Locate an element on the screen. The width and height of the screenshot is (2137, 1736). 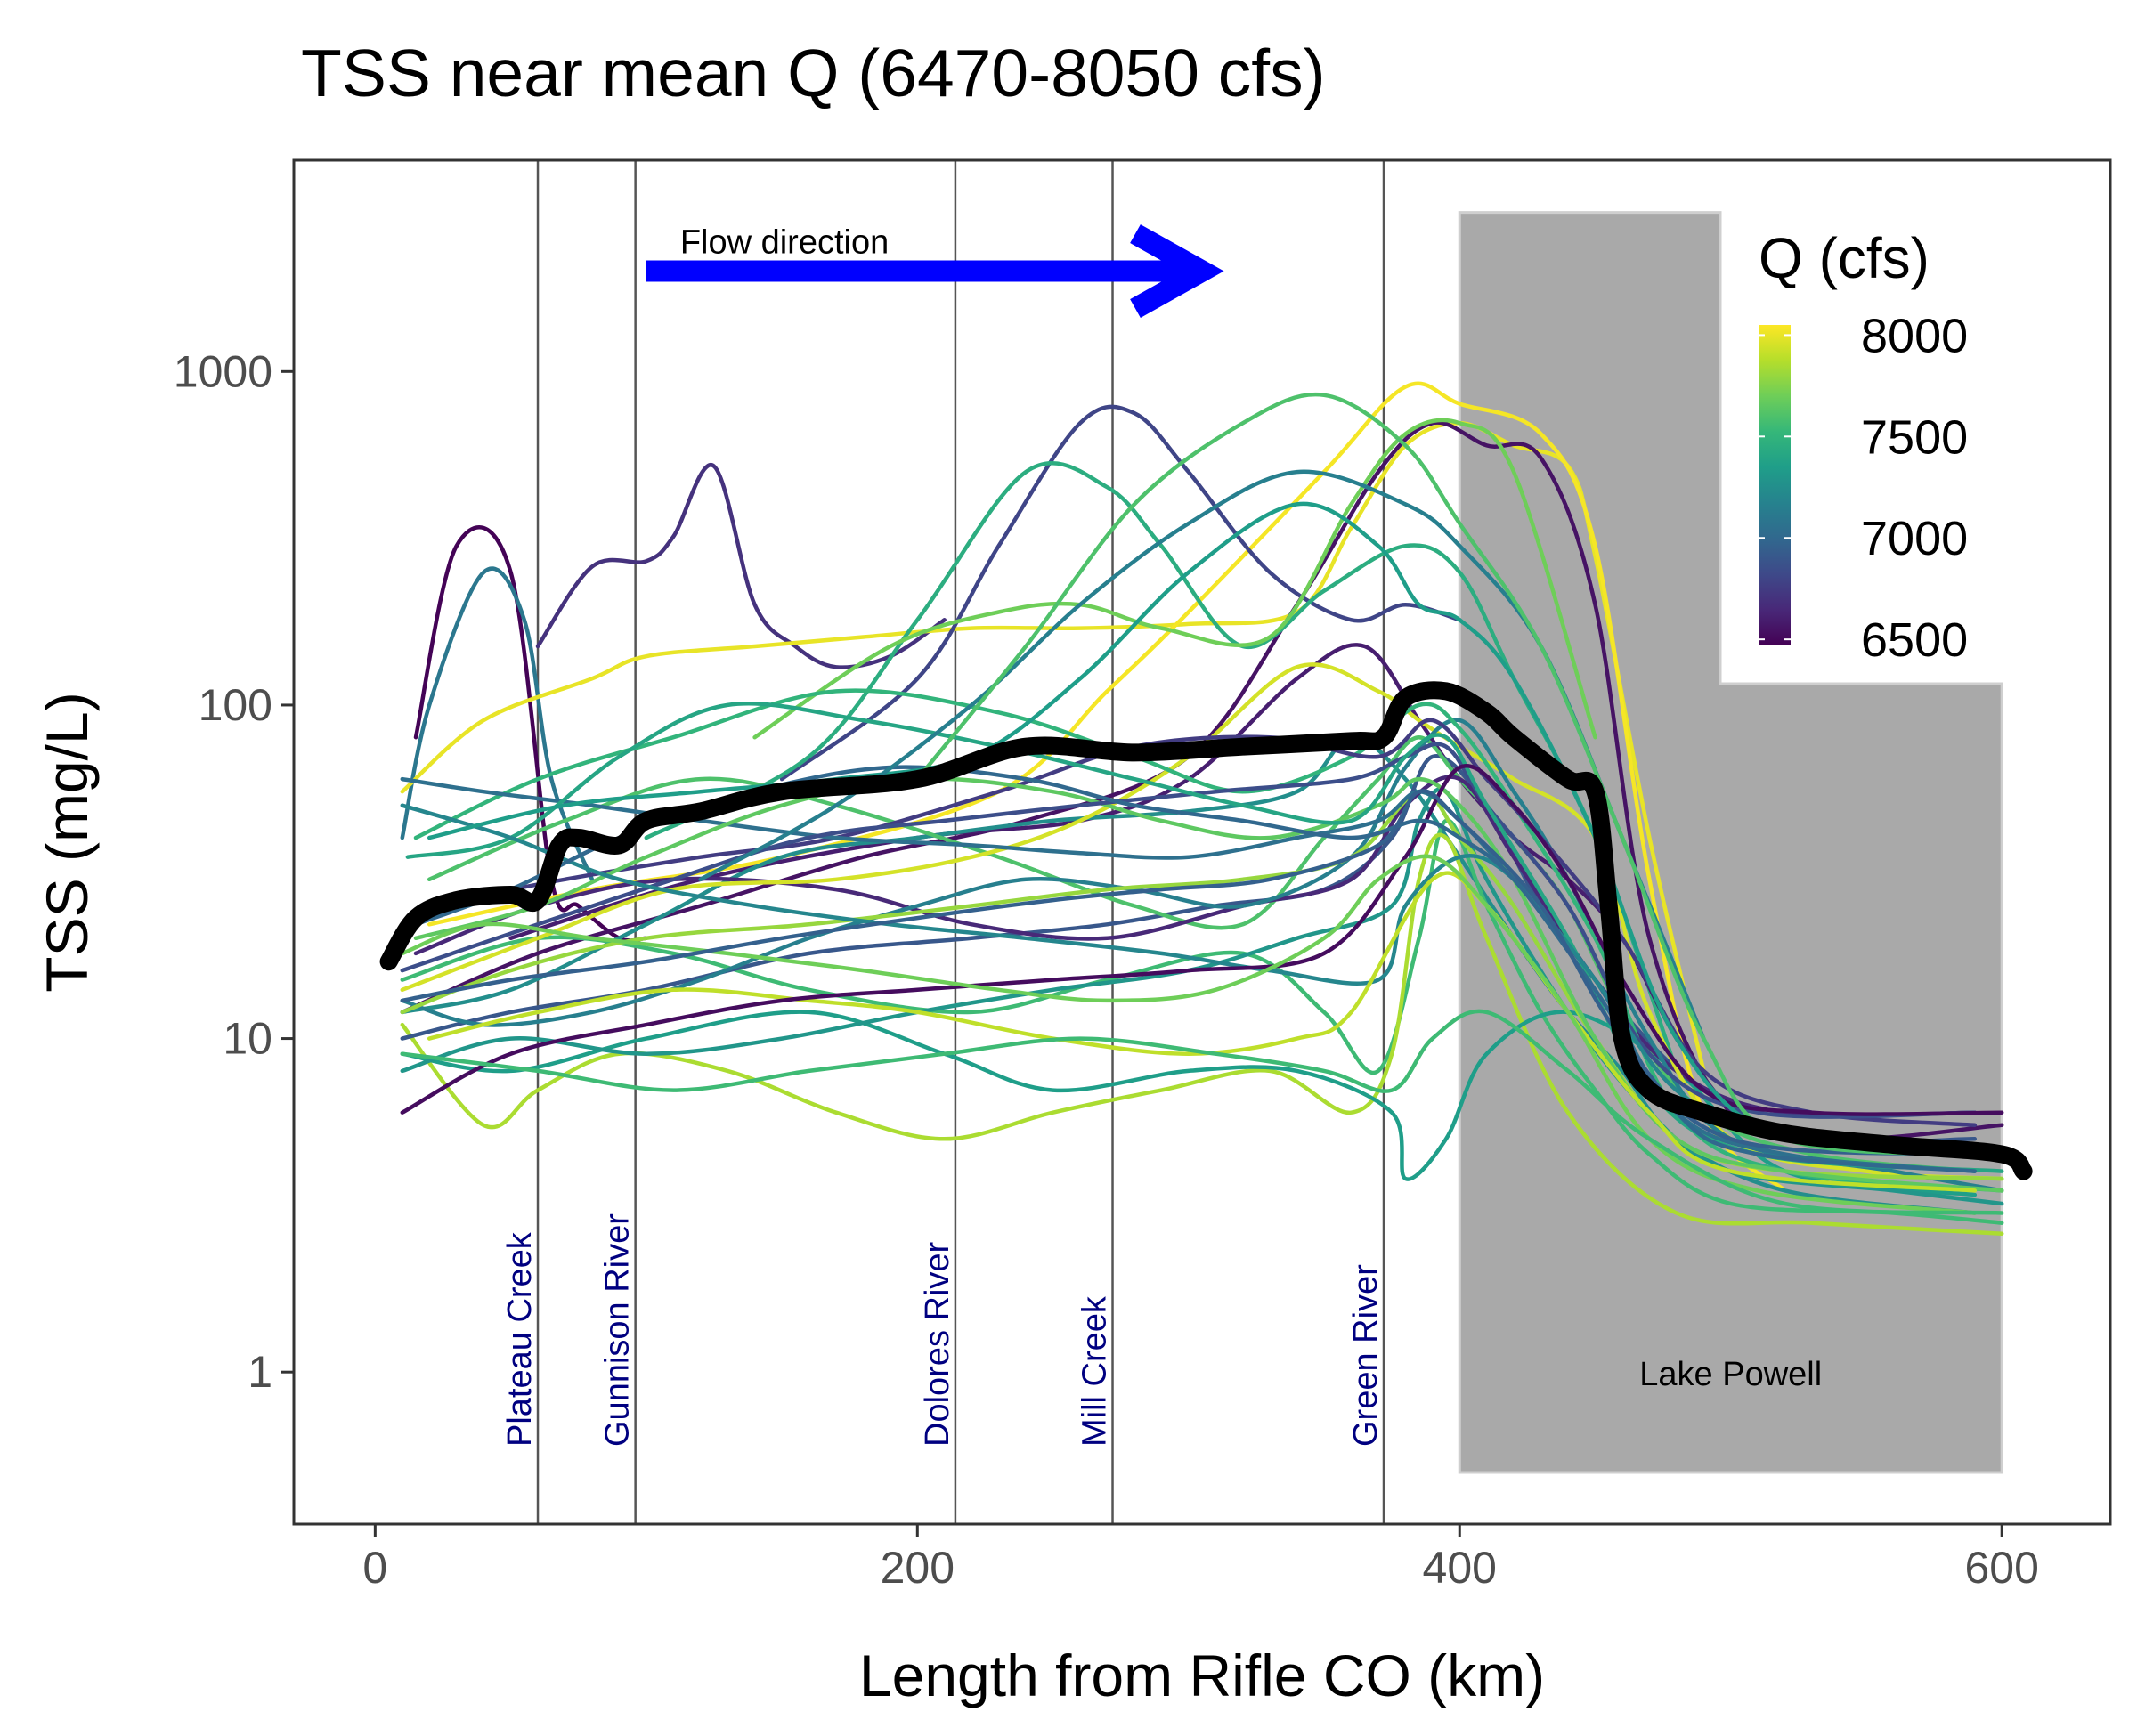
y-tick-label: 100 is located at coordinates (235, 705).